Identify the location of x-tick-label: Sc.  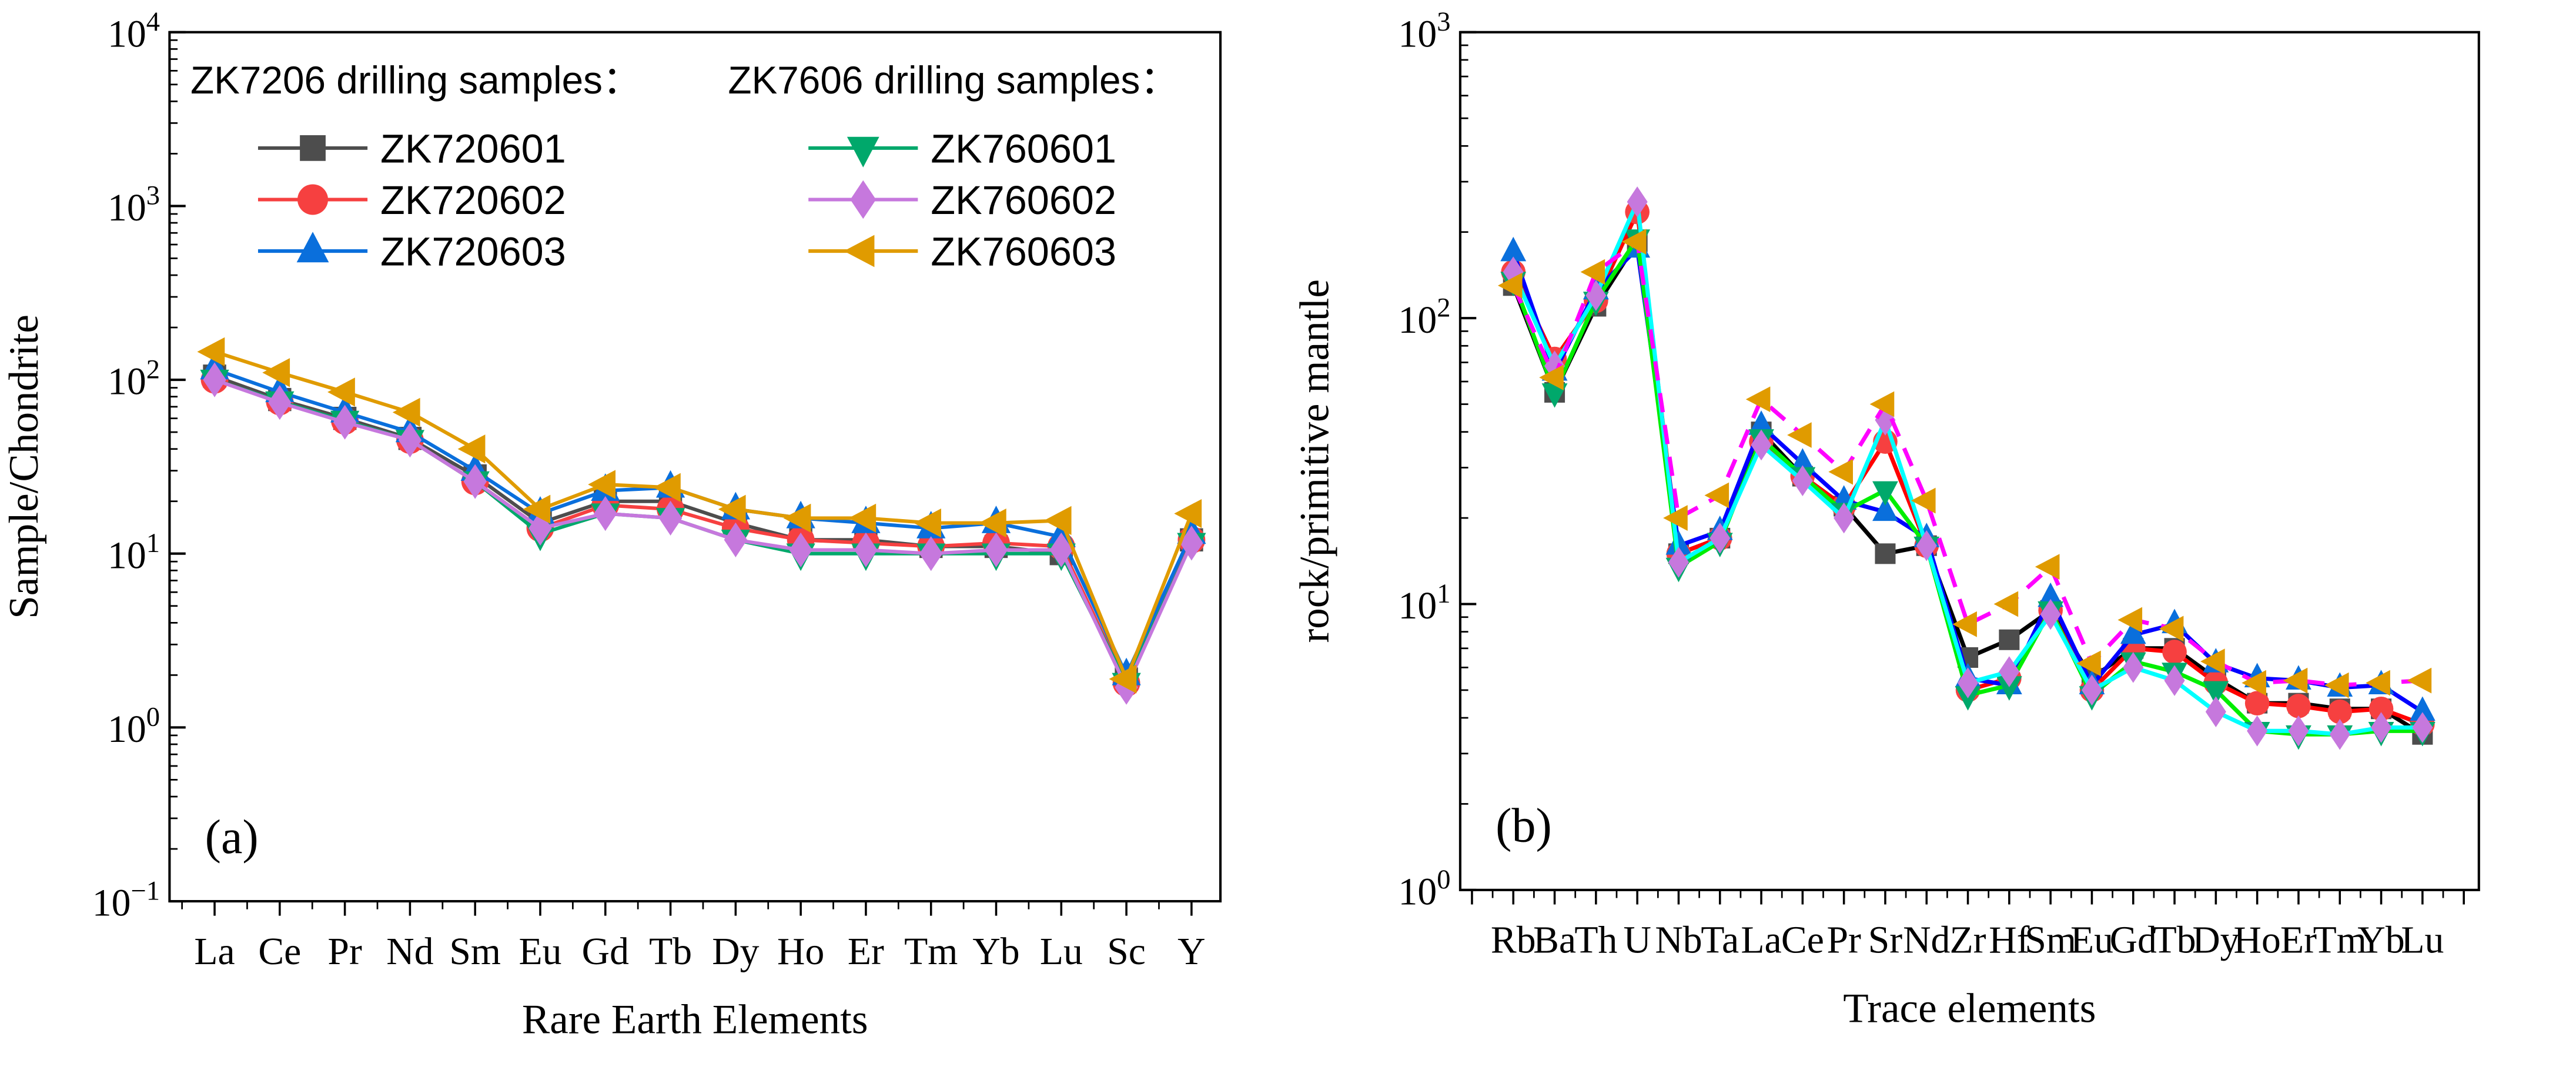
(1126, 951).